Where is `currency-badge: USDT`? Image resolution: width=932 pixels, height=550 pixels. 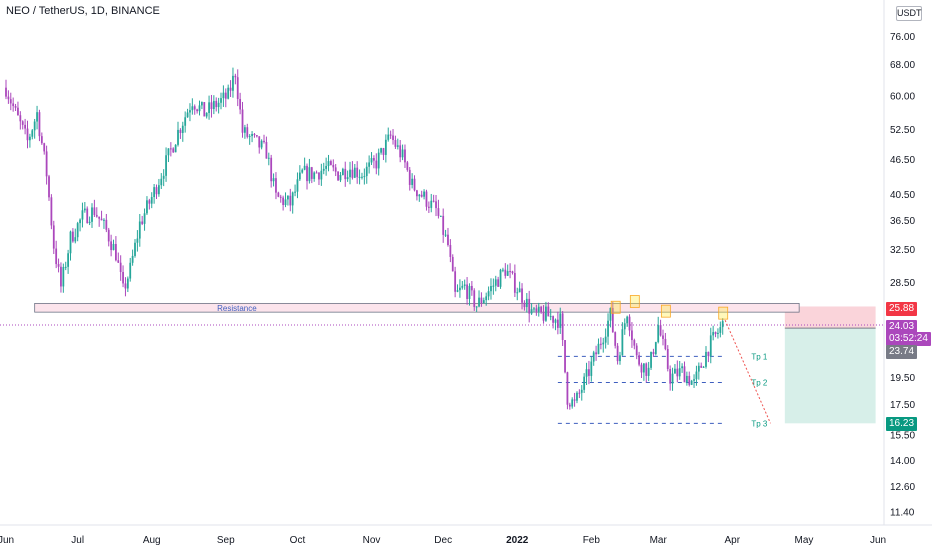 currency-badge: USDT is located at coordinates (909, 13).